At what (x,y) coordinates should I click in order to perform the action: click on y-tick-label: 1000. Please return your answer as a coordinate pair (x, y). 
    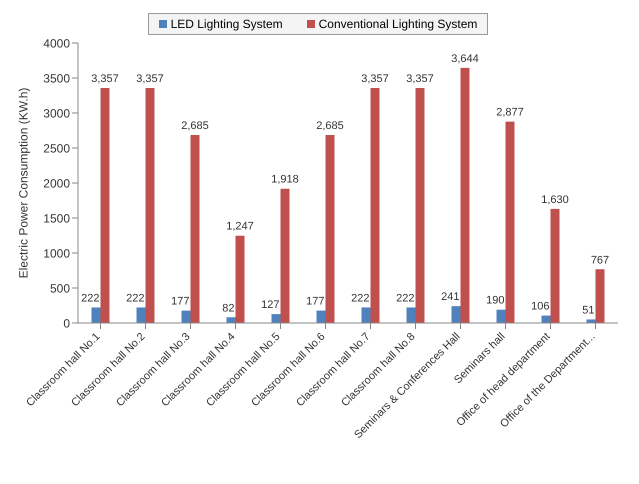
    Looking at the image, I should click on (56, 253).